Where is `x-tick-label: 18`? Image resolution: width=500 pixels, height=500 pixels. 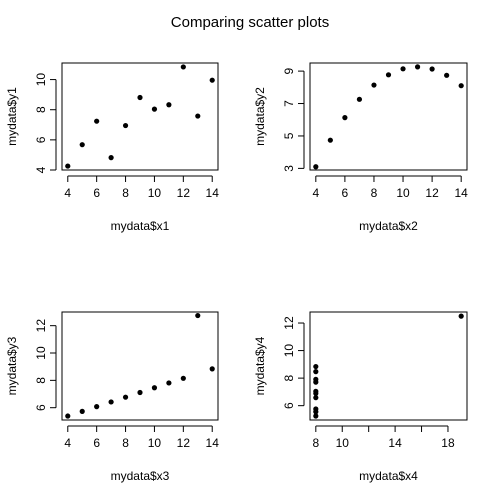 x-tick-label: 18 is located at coordinates (448, 443).